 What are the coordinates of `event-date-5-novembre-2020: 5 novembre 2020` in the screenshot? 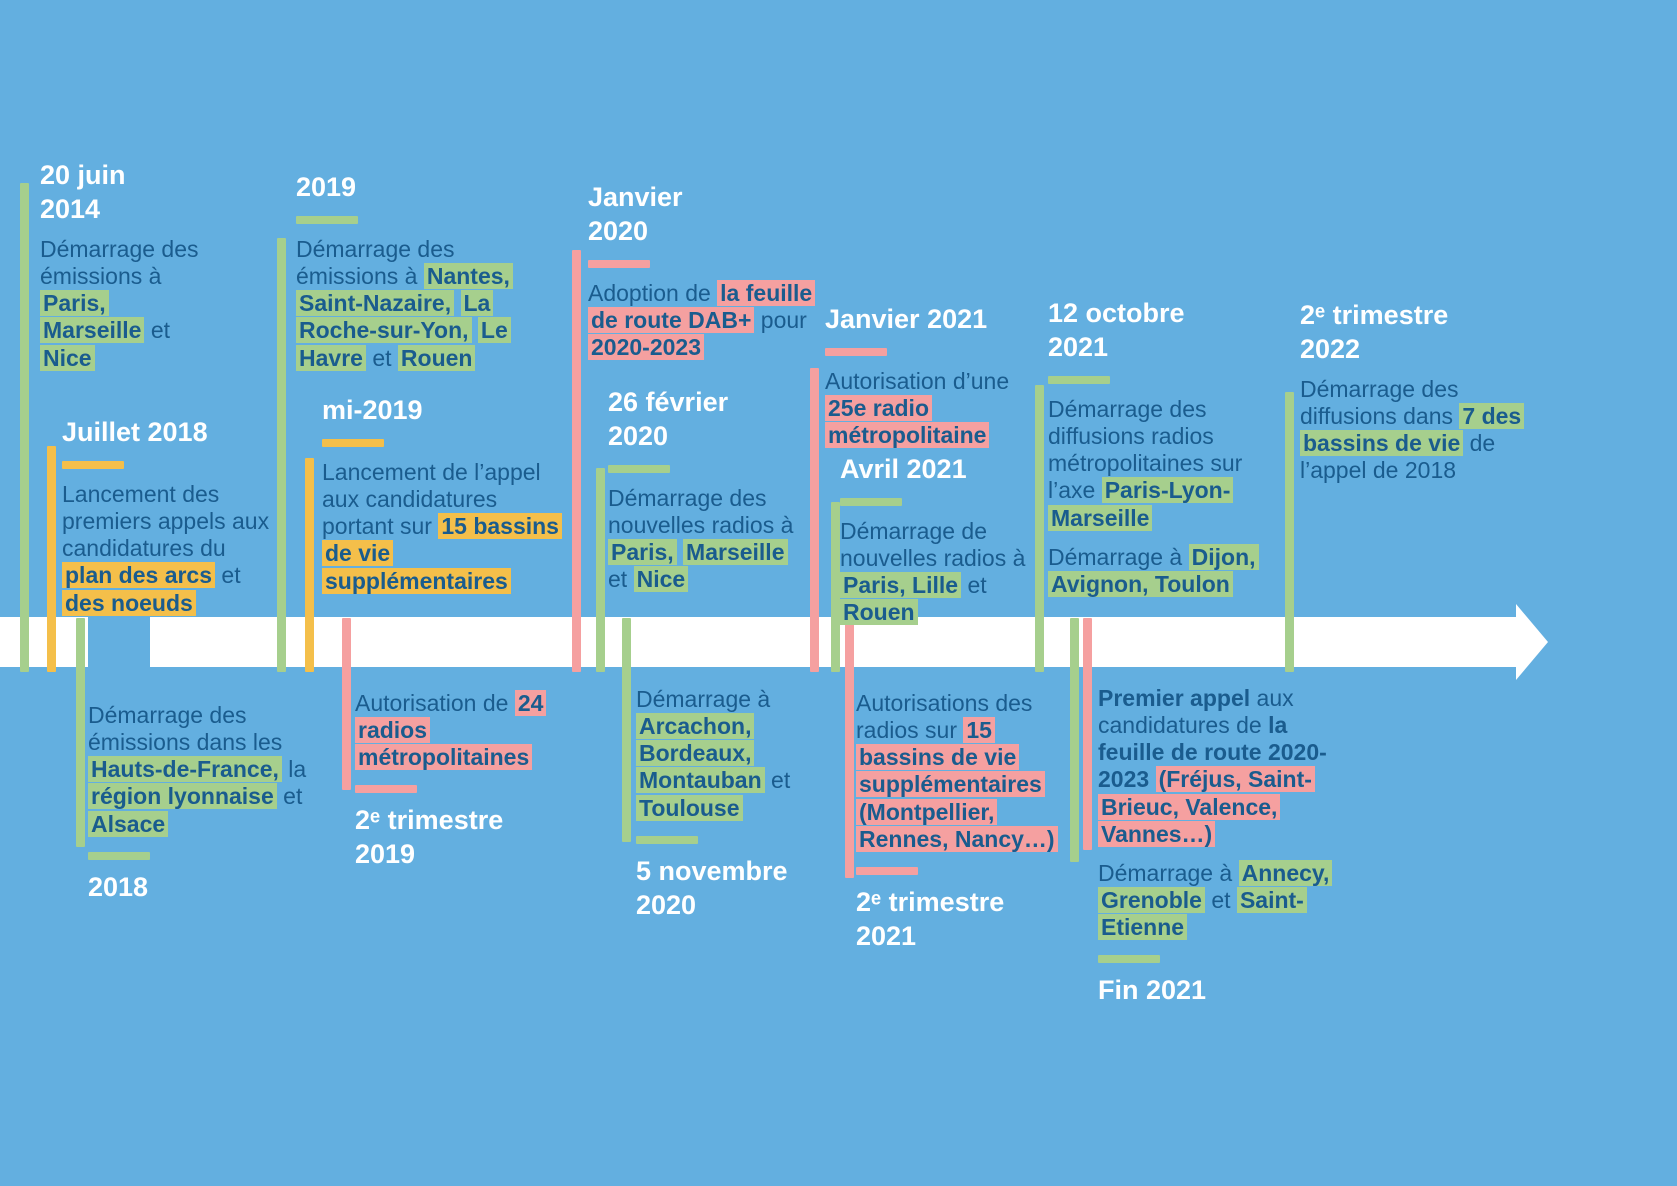 It's located at (712, 887).